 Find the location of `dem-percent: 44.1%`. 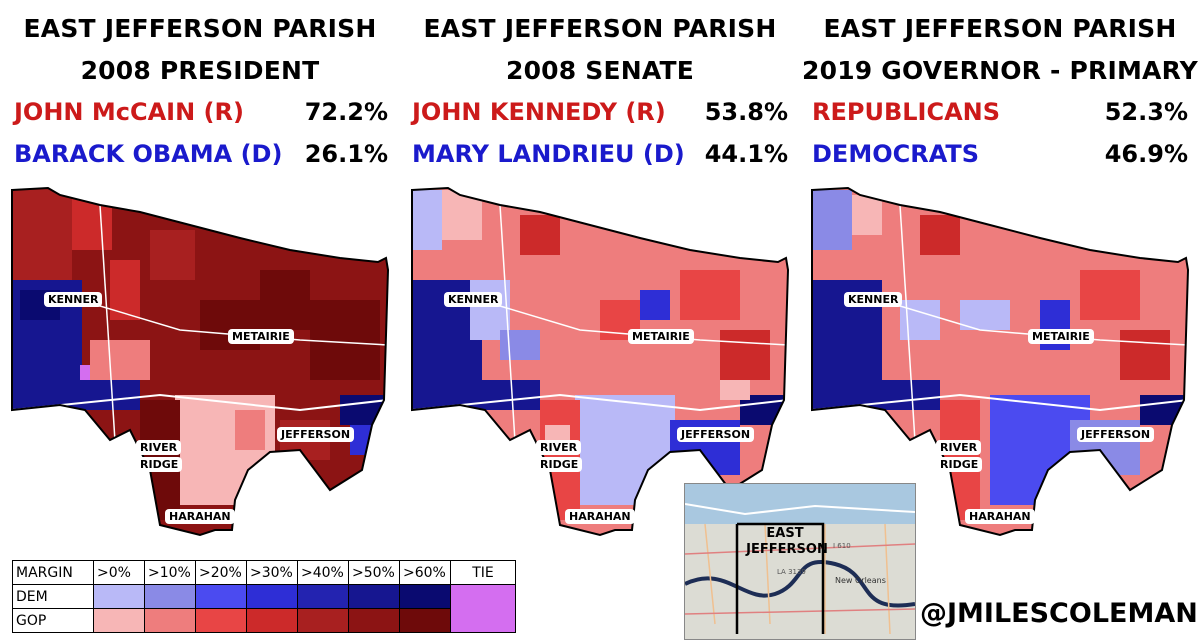

dem-percent: 44.1% is located at coordinates (746, 154).